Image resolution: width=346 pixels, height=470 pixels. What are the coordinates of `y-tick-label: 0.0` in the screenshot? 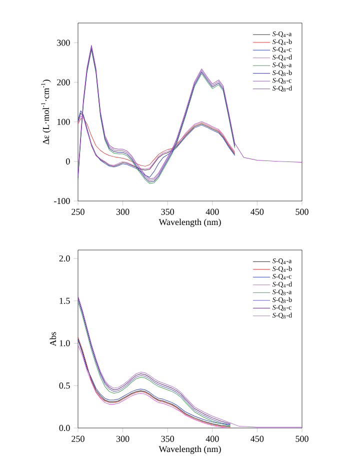 It's located at (64, 428).